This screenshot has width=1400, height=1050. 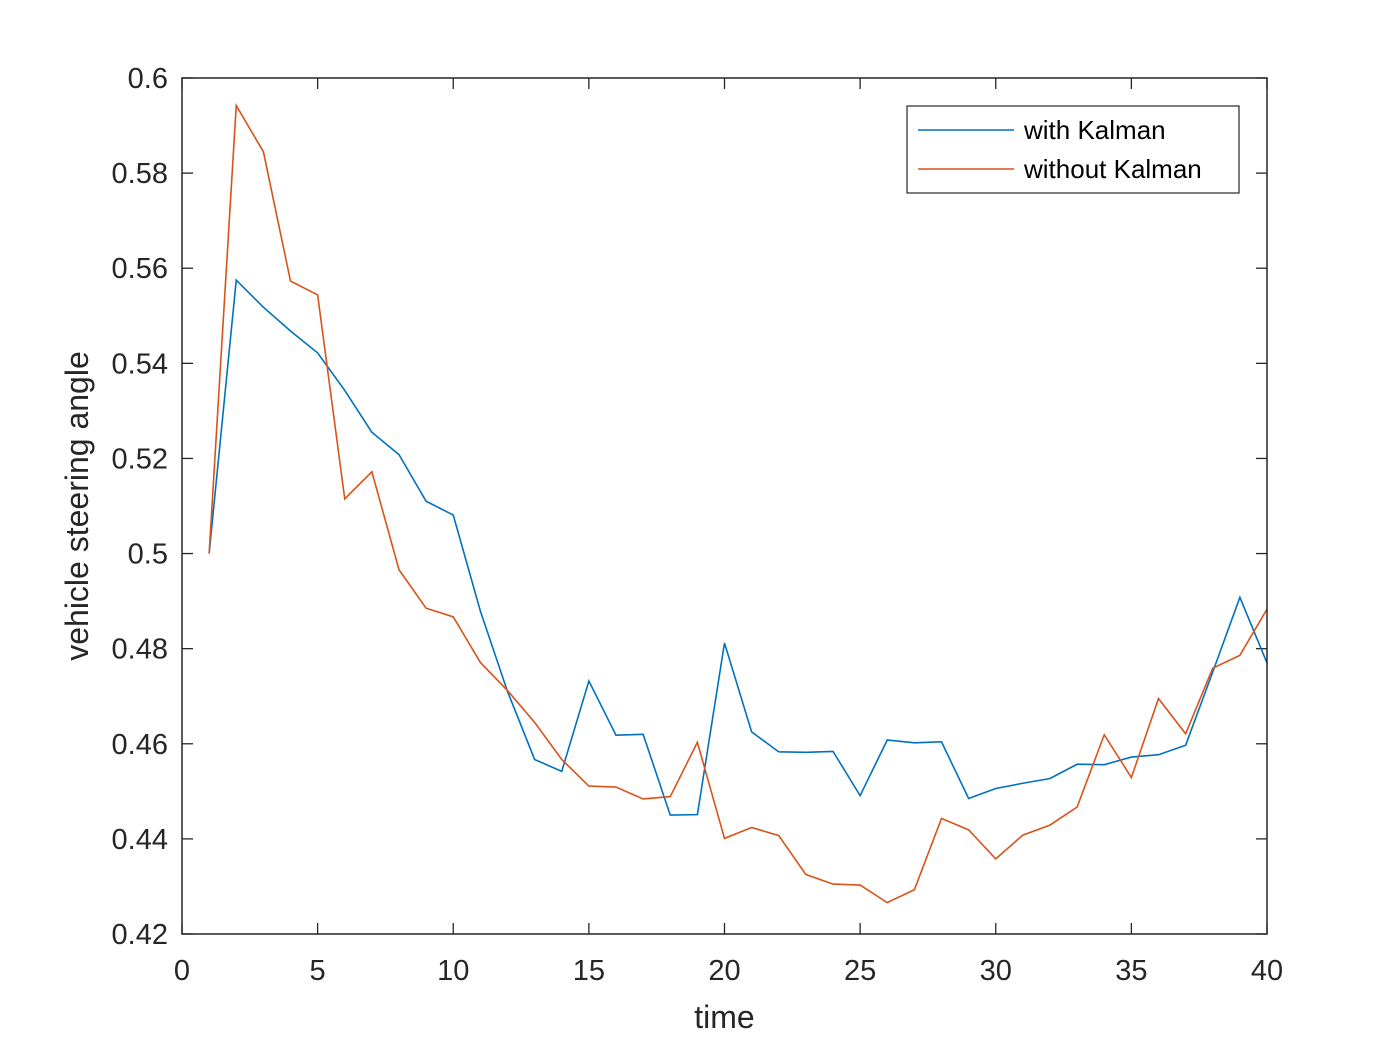 What do you see at coordinates (140, 935) in the screenshot?
I see `y-tick-label: 0.42` at bounding box center [140, 935].